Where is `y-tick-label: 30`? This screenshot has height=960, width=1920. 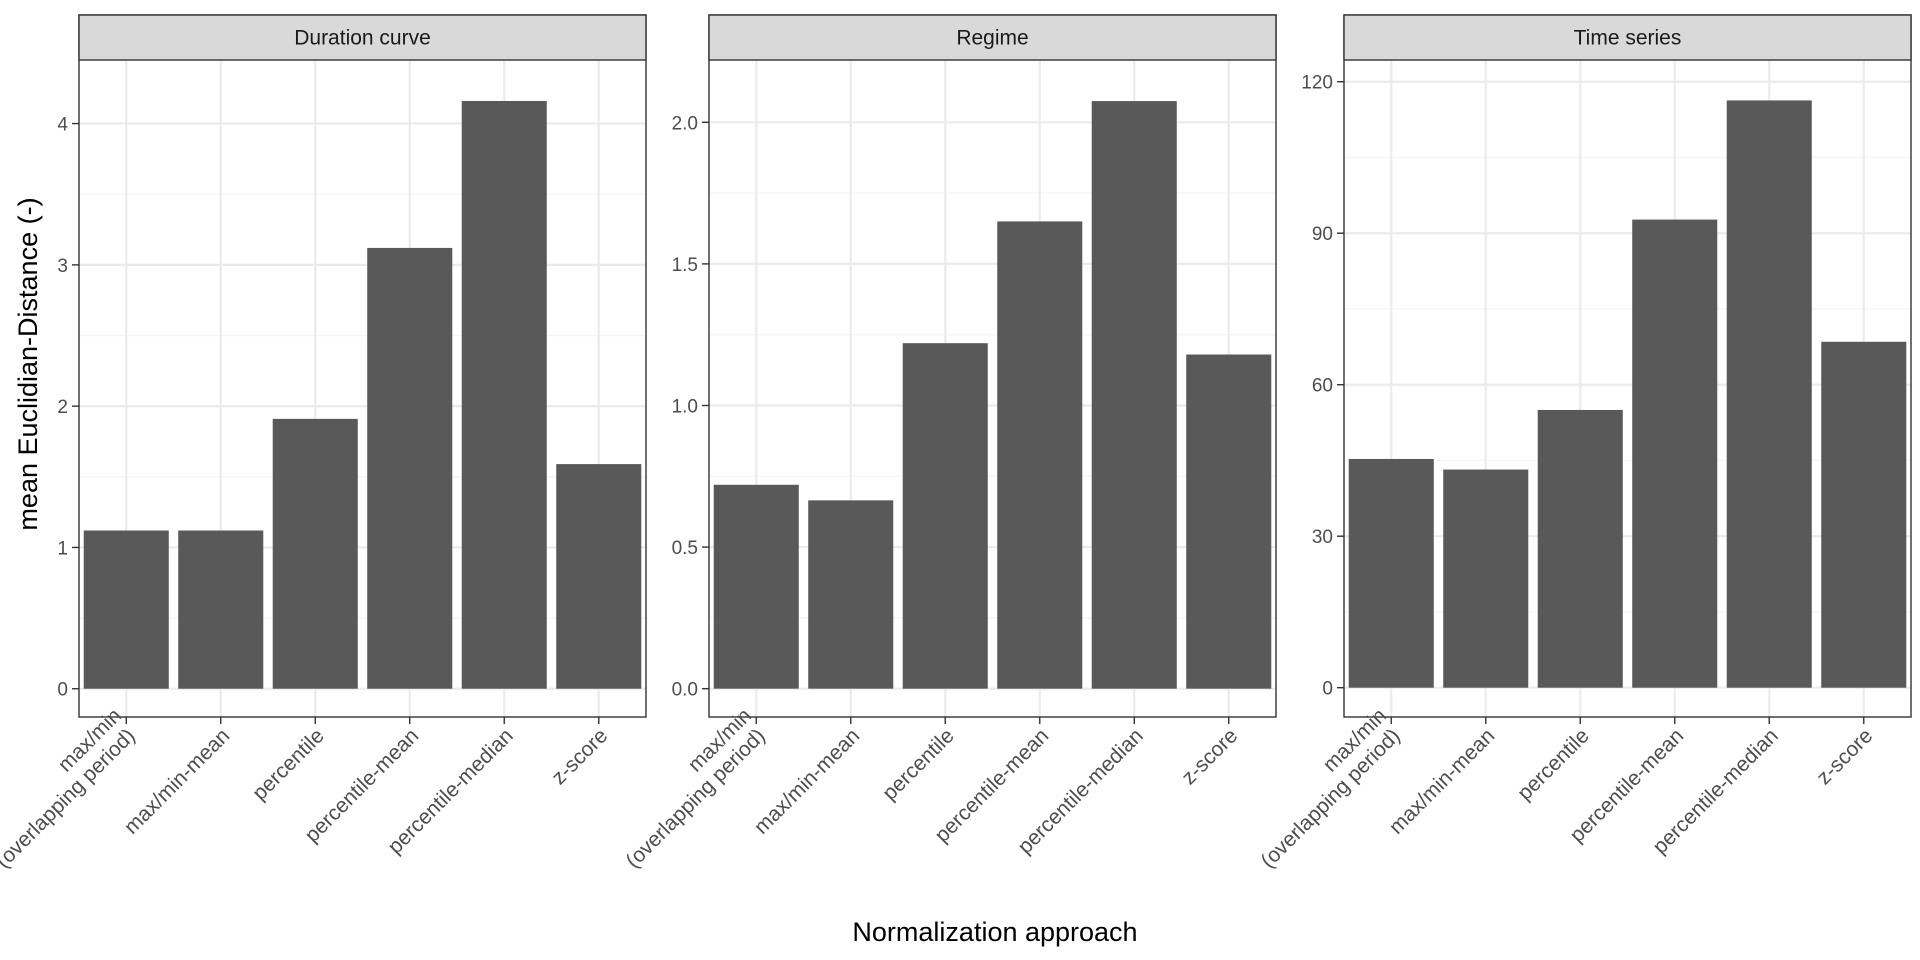
y-tick-label: 30 is located at coordinates (1322, 537).